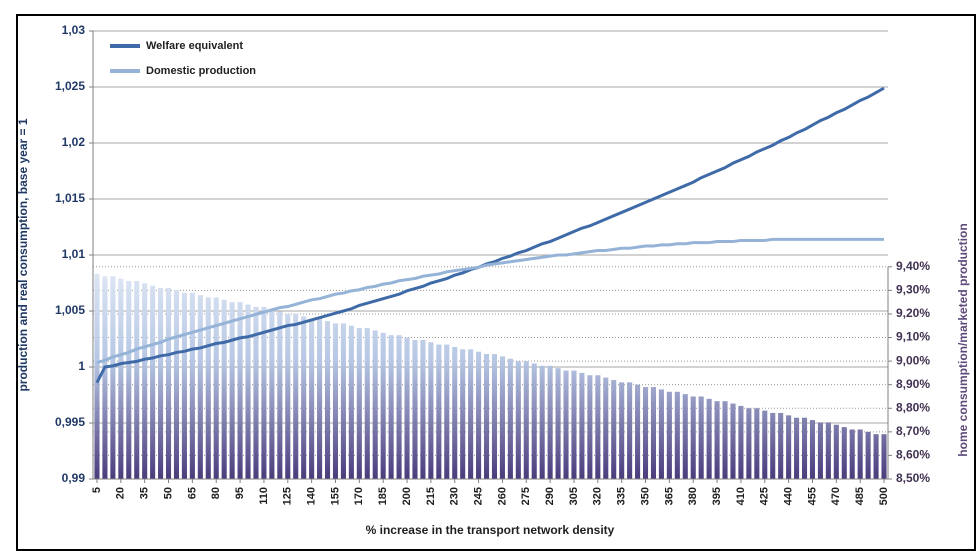  Describe the element at coordinates (741, 496) in the screenshot. I see `x-tick-label: 410` at that location.